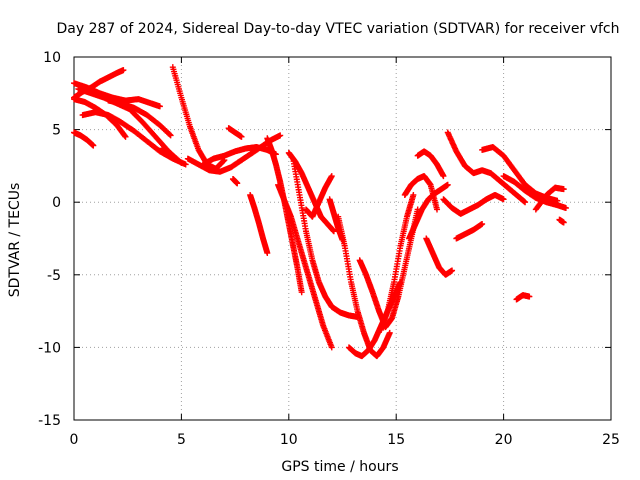 The width and height of the screenshot is (640, 480). What do you see at coordinates (54, 276) in the screenshot?
I see `y-tick-label: -5` at bounding box center [54, 276].